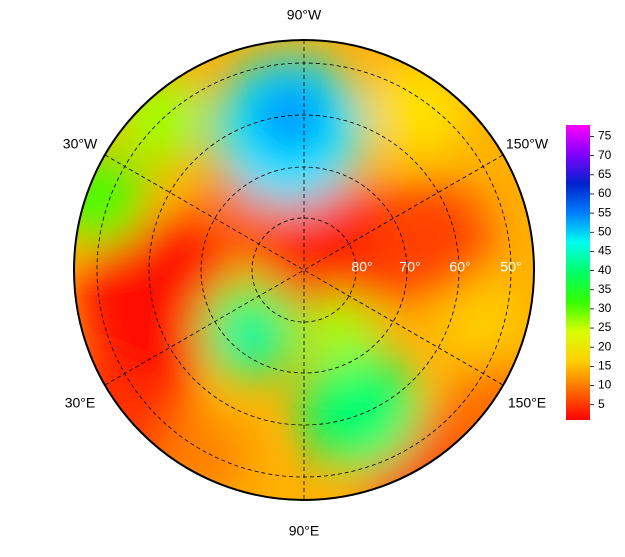  Describe the element at coordinates (578, 272) in the screenshot. I see `colorbar-ramp` at that location.